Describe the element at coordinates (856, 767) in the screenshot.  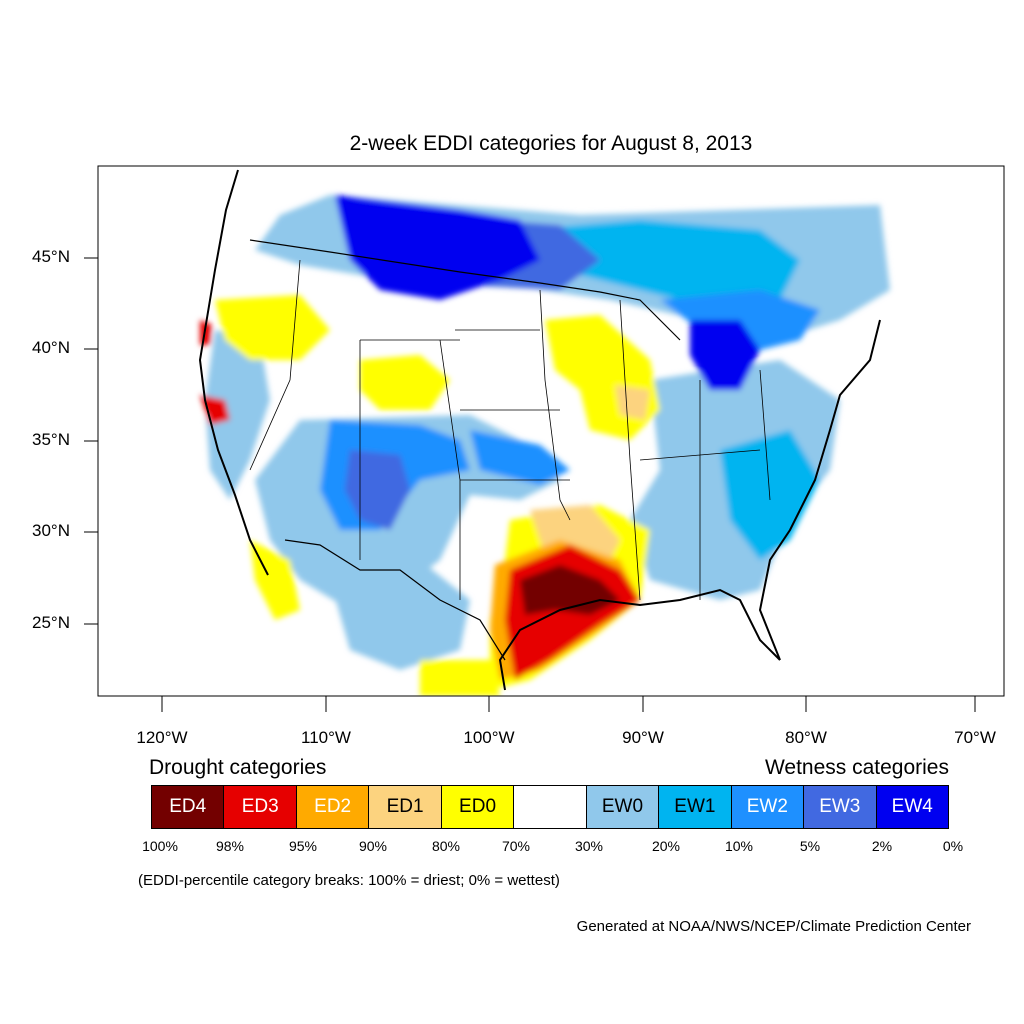
I see `wetness-categories-heading: Wetness categories` at that location.